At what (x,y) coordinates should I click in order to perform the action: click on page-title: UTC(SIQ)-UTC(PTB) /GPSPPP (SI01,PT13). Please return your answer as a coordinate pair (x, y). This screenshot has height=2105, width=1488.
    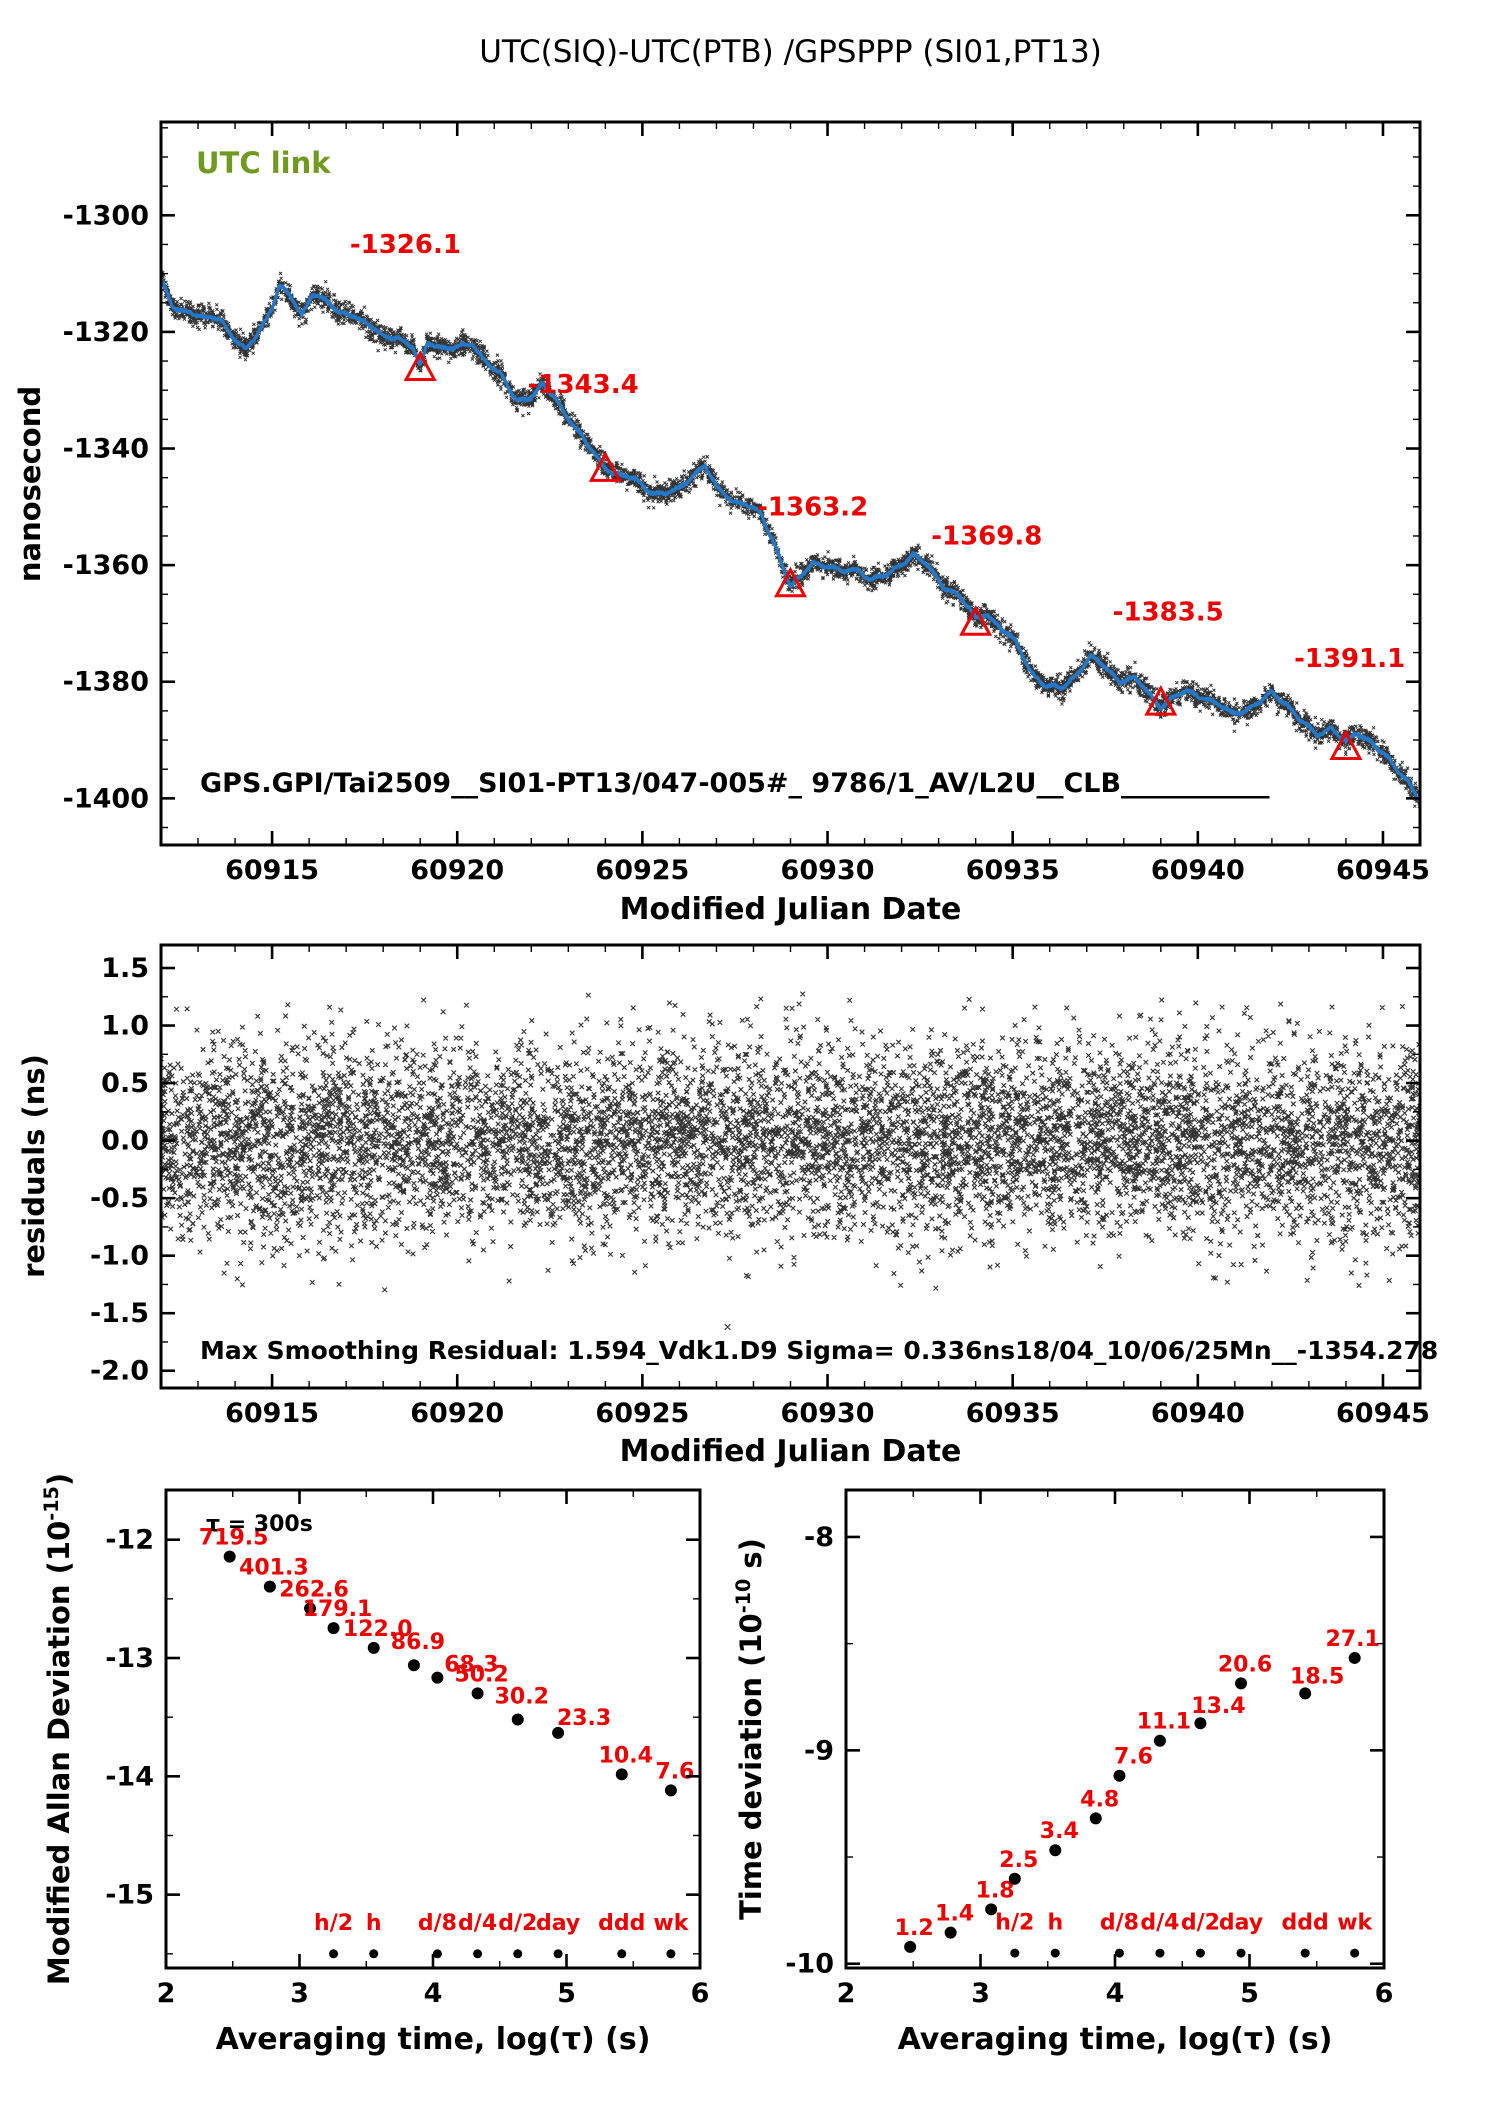
    Looking at the image, I should click on (790, 52).